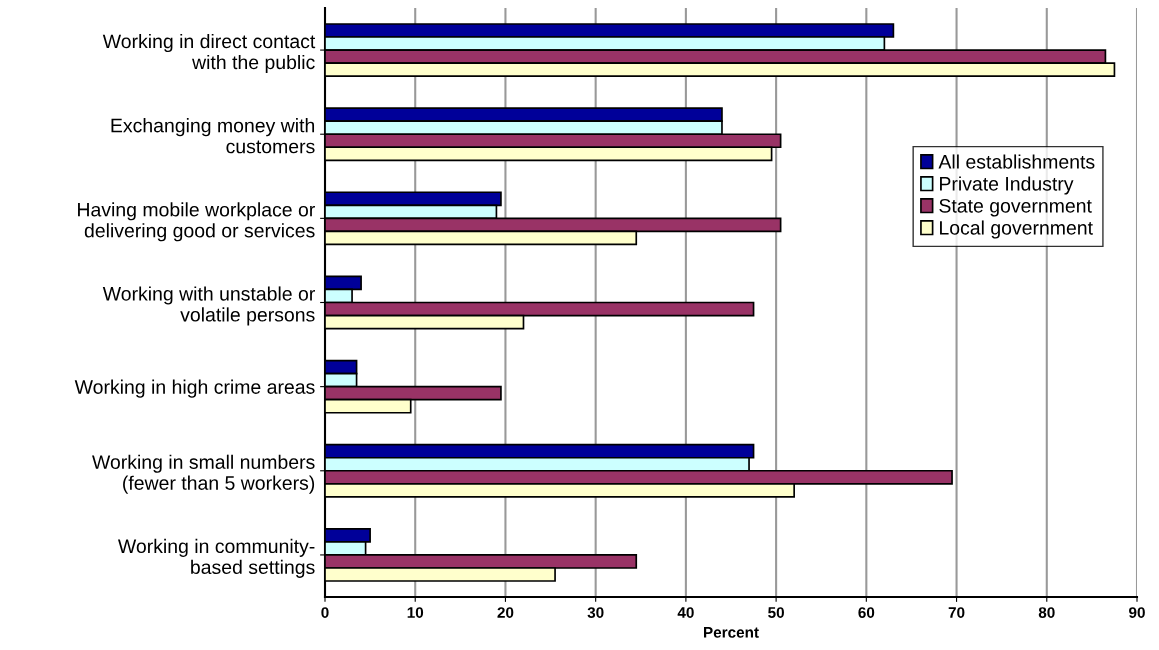 This screenshot has width=1159, height=650. I want to click on x-tick-label: 60, so click(866, 612).